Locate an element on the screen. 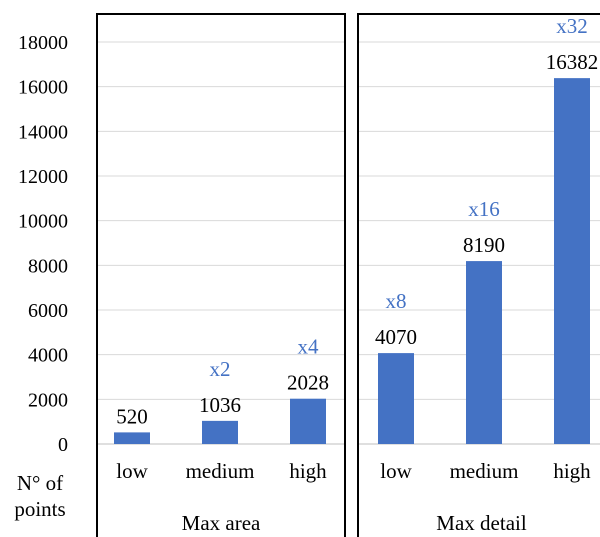  category-label-1-2: high is located at coordinates (572, 471).